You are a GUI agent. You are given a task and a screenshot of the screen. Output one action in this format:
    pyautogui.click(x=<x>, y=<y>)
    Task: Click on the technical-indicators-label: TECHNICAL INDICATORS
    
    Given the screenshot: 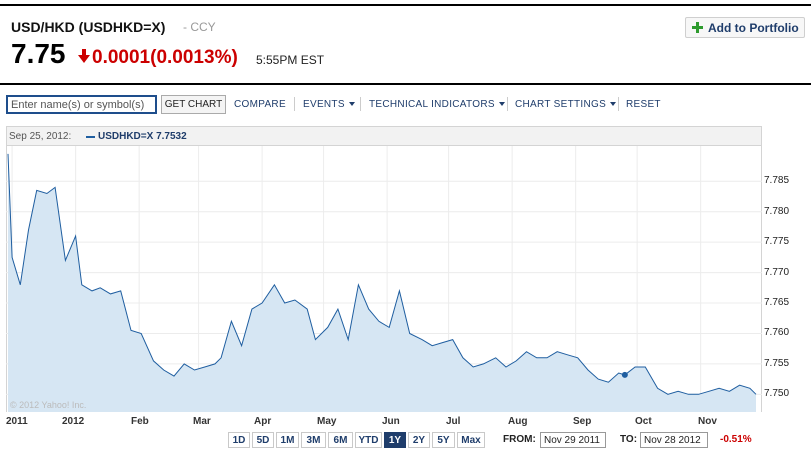 What is the action you would take?
    pyautogui.click(x=432, y=104)
    